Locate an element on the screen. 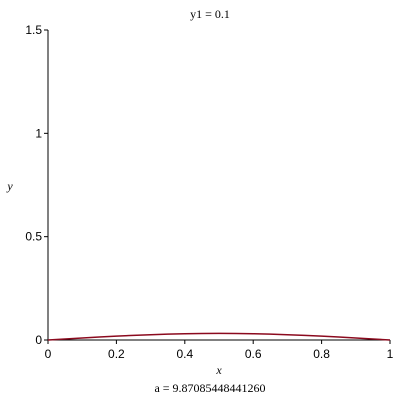 This screenshot has width=400, height=405. x-tick-label: 0.8 is located at coordinates (321, 354).